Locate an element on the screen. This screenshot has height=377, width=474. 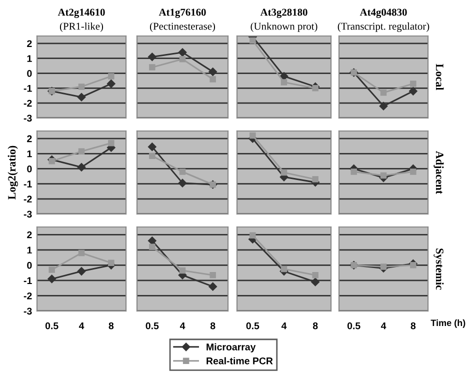
chart-subtitle: (Transcript. regulator) is located at coordinates (384, 27).